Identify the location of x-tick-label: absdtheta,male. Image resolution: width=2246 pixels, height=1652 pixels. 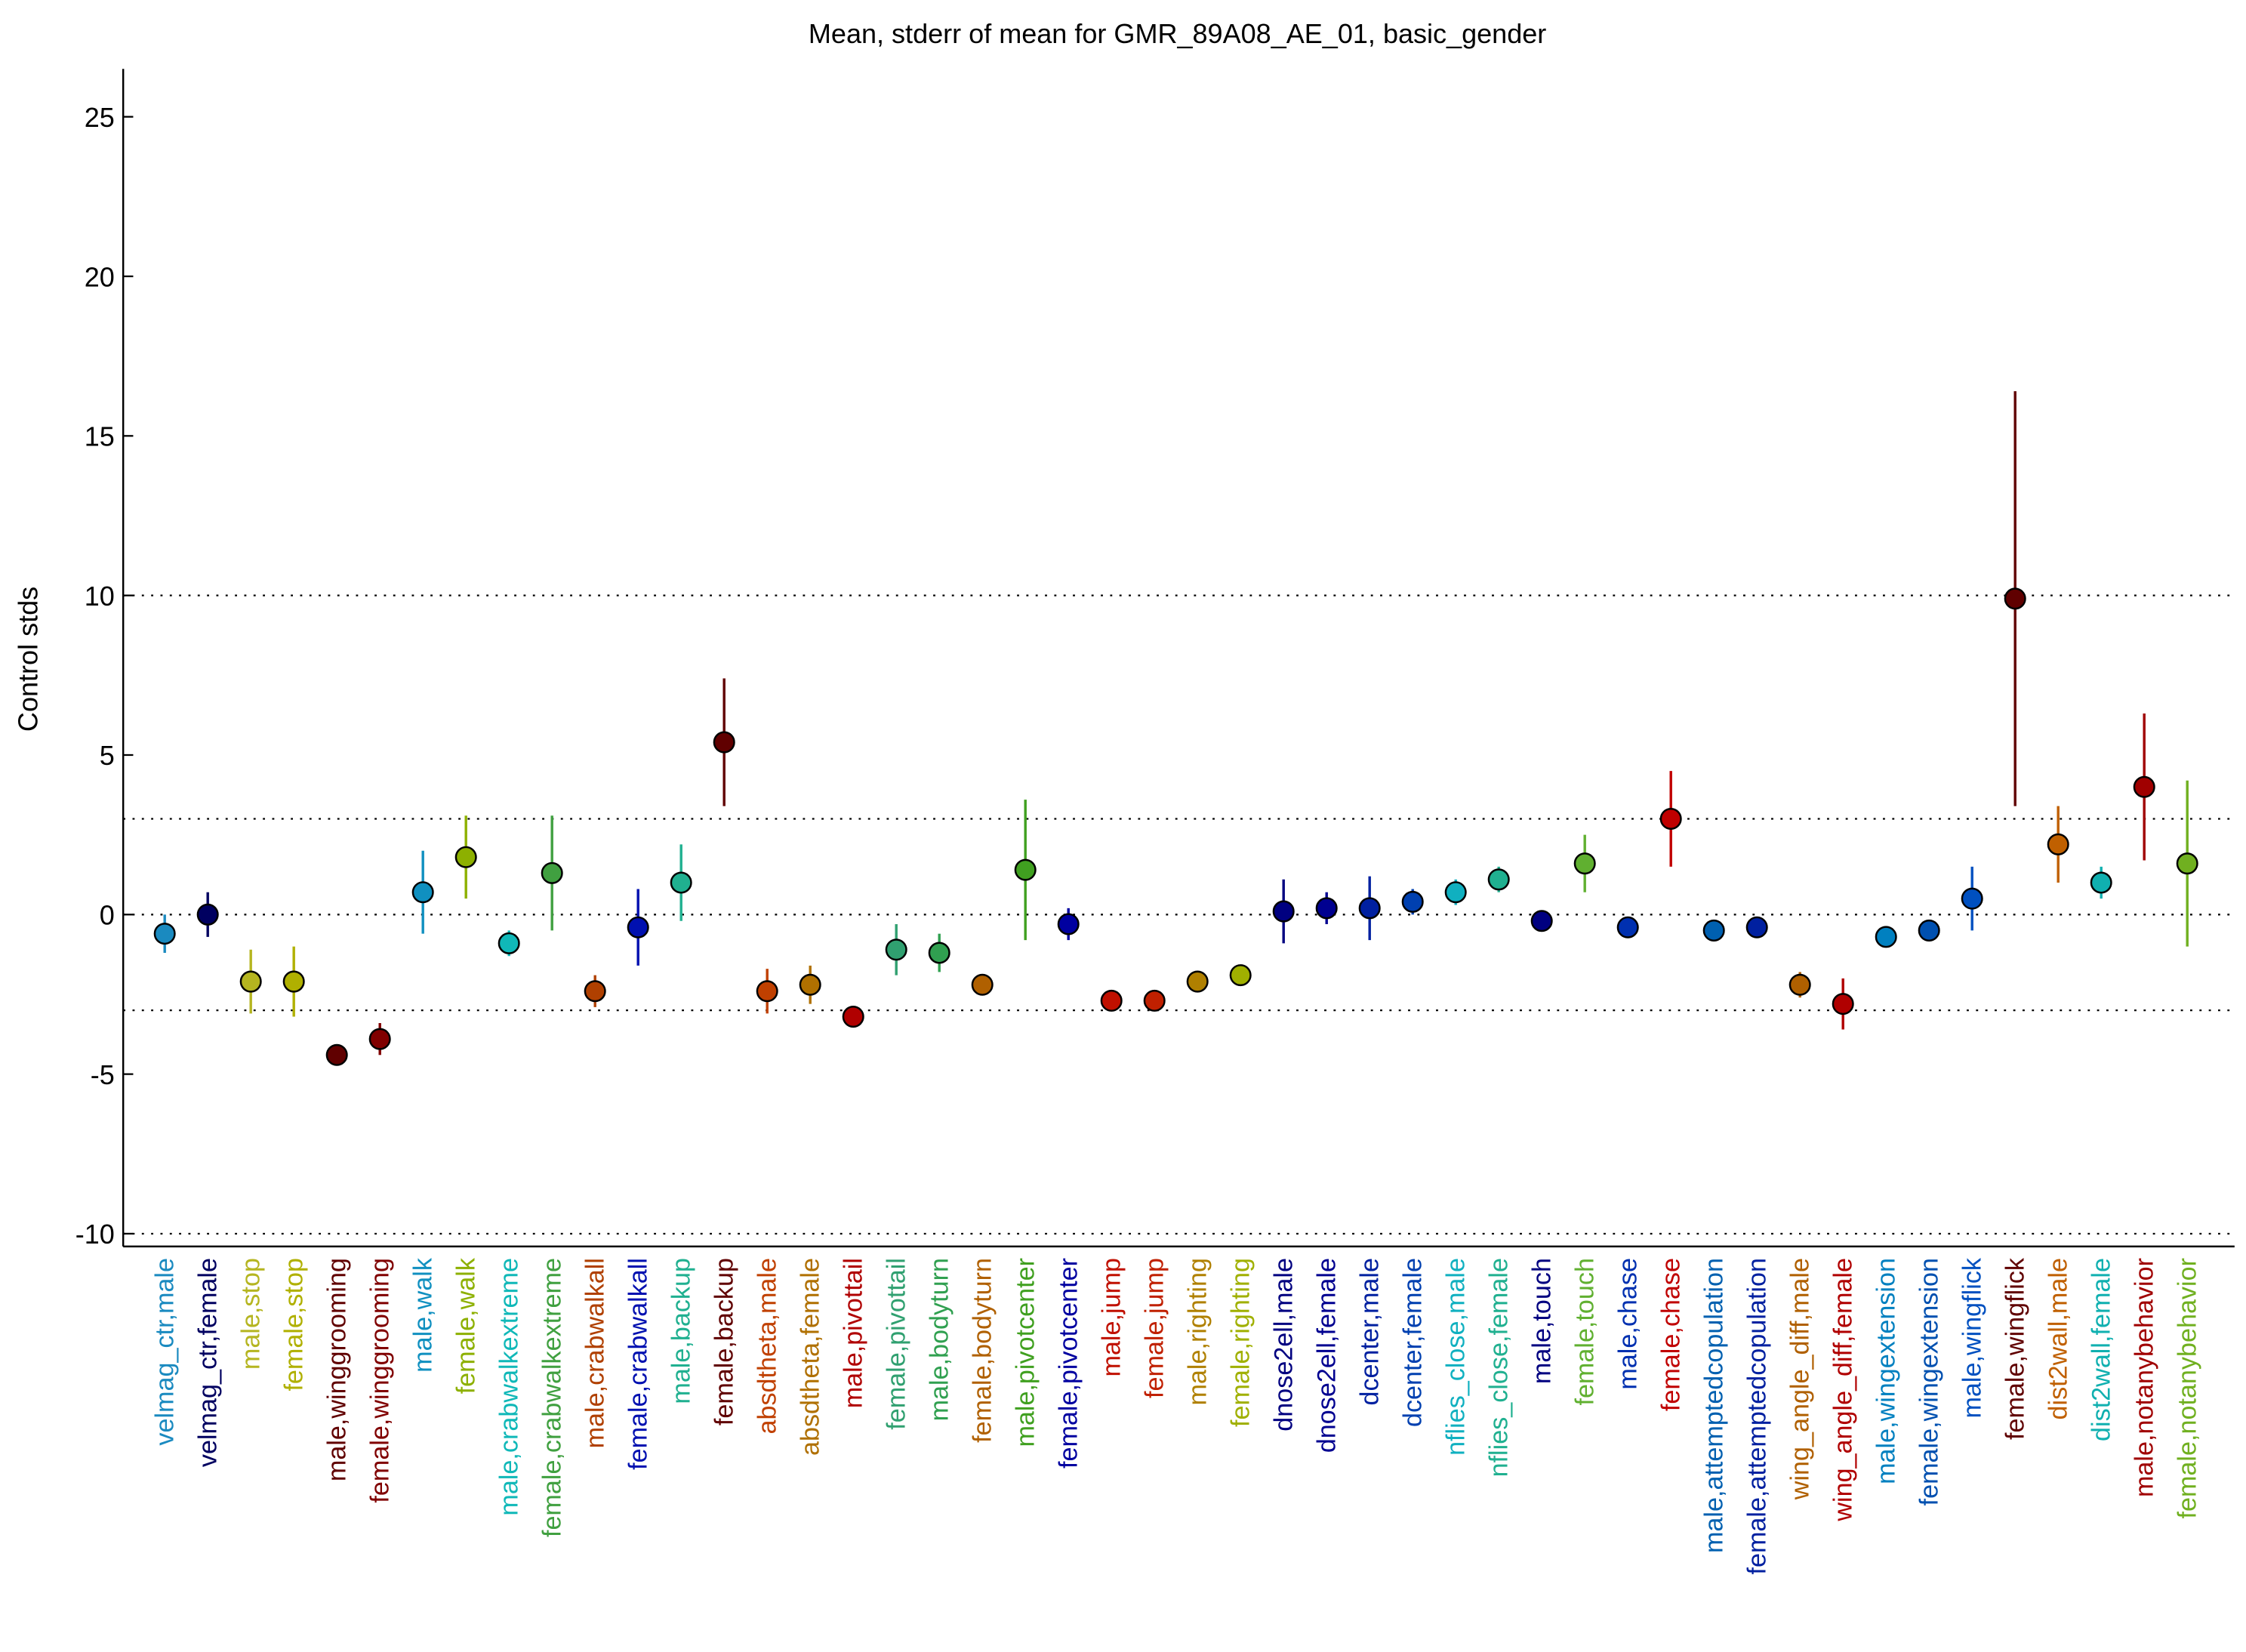
(768, 1346).